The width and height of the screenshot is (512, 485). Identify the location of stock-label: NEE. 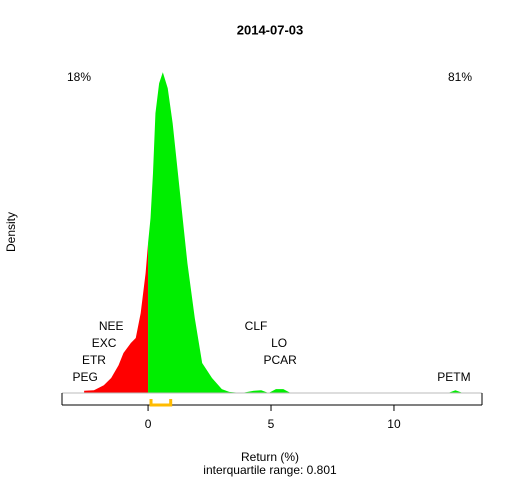
(111, 326).